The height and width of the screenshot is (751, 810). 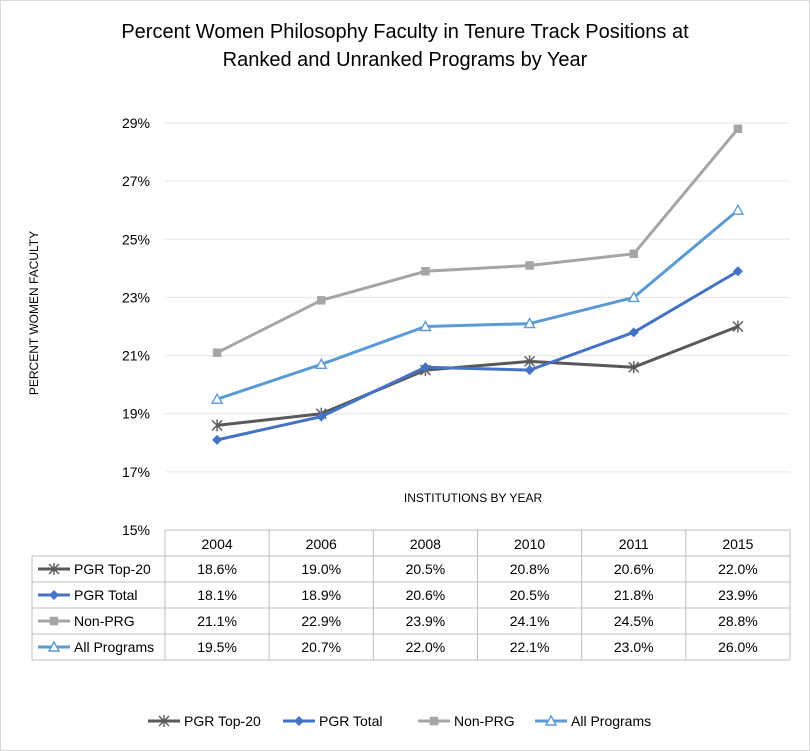 What do you see at coordinates (104, 621) in the screenshot?
I see `table-row-label-non-prg: Non-PRG` at bounding box center [104, 621].